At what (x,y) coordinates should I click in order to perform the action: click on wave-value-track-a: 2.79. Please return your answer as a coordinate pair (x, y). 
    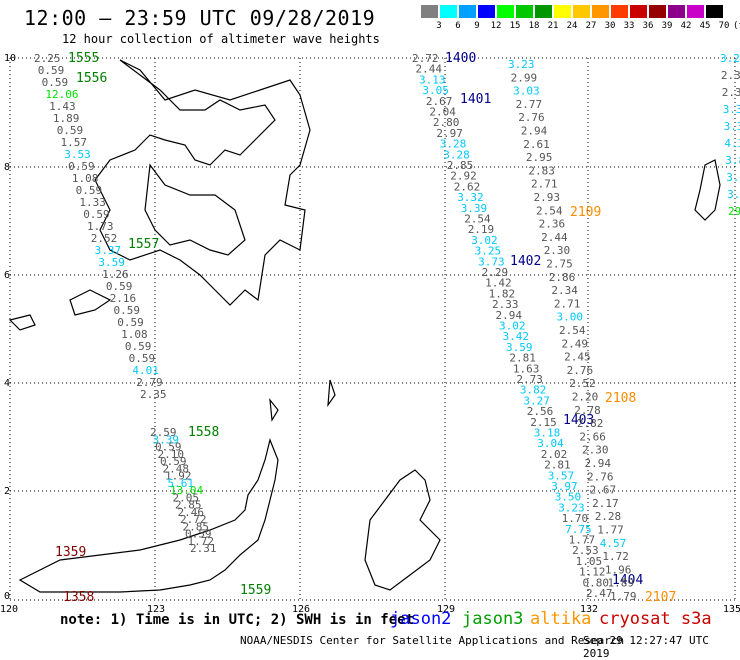
    Looking at the image, I should click on (149, 382).